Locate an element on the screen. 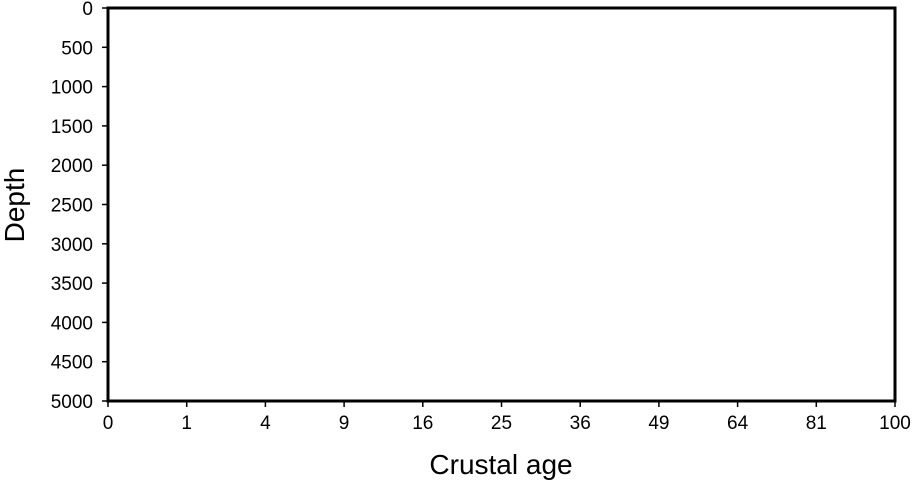 The image size is (915, 483). x-tick-label: 100 is located at coordinates (895, 423).